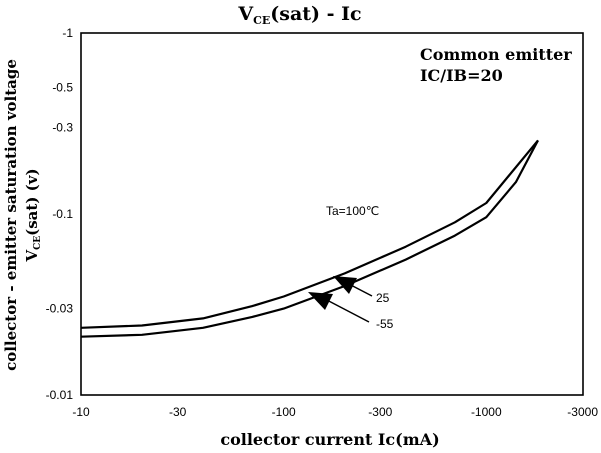  Describe the element at coordinates (315, 14) in the screenshot. I see `chart-title-rest: (sat) - Ic` at that location.